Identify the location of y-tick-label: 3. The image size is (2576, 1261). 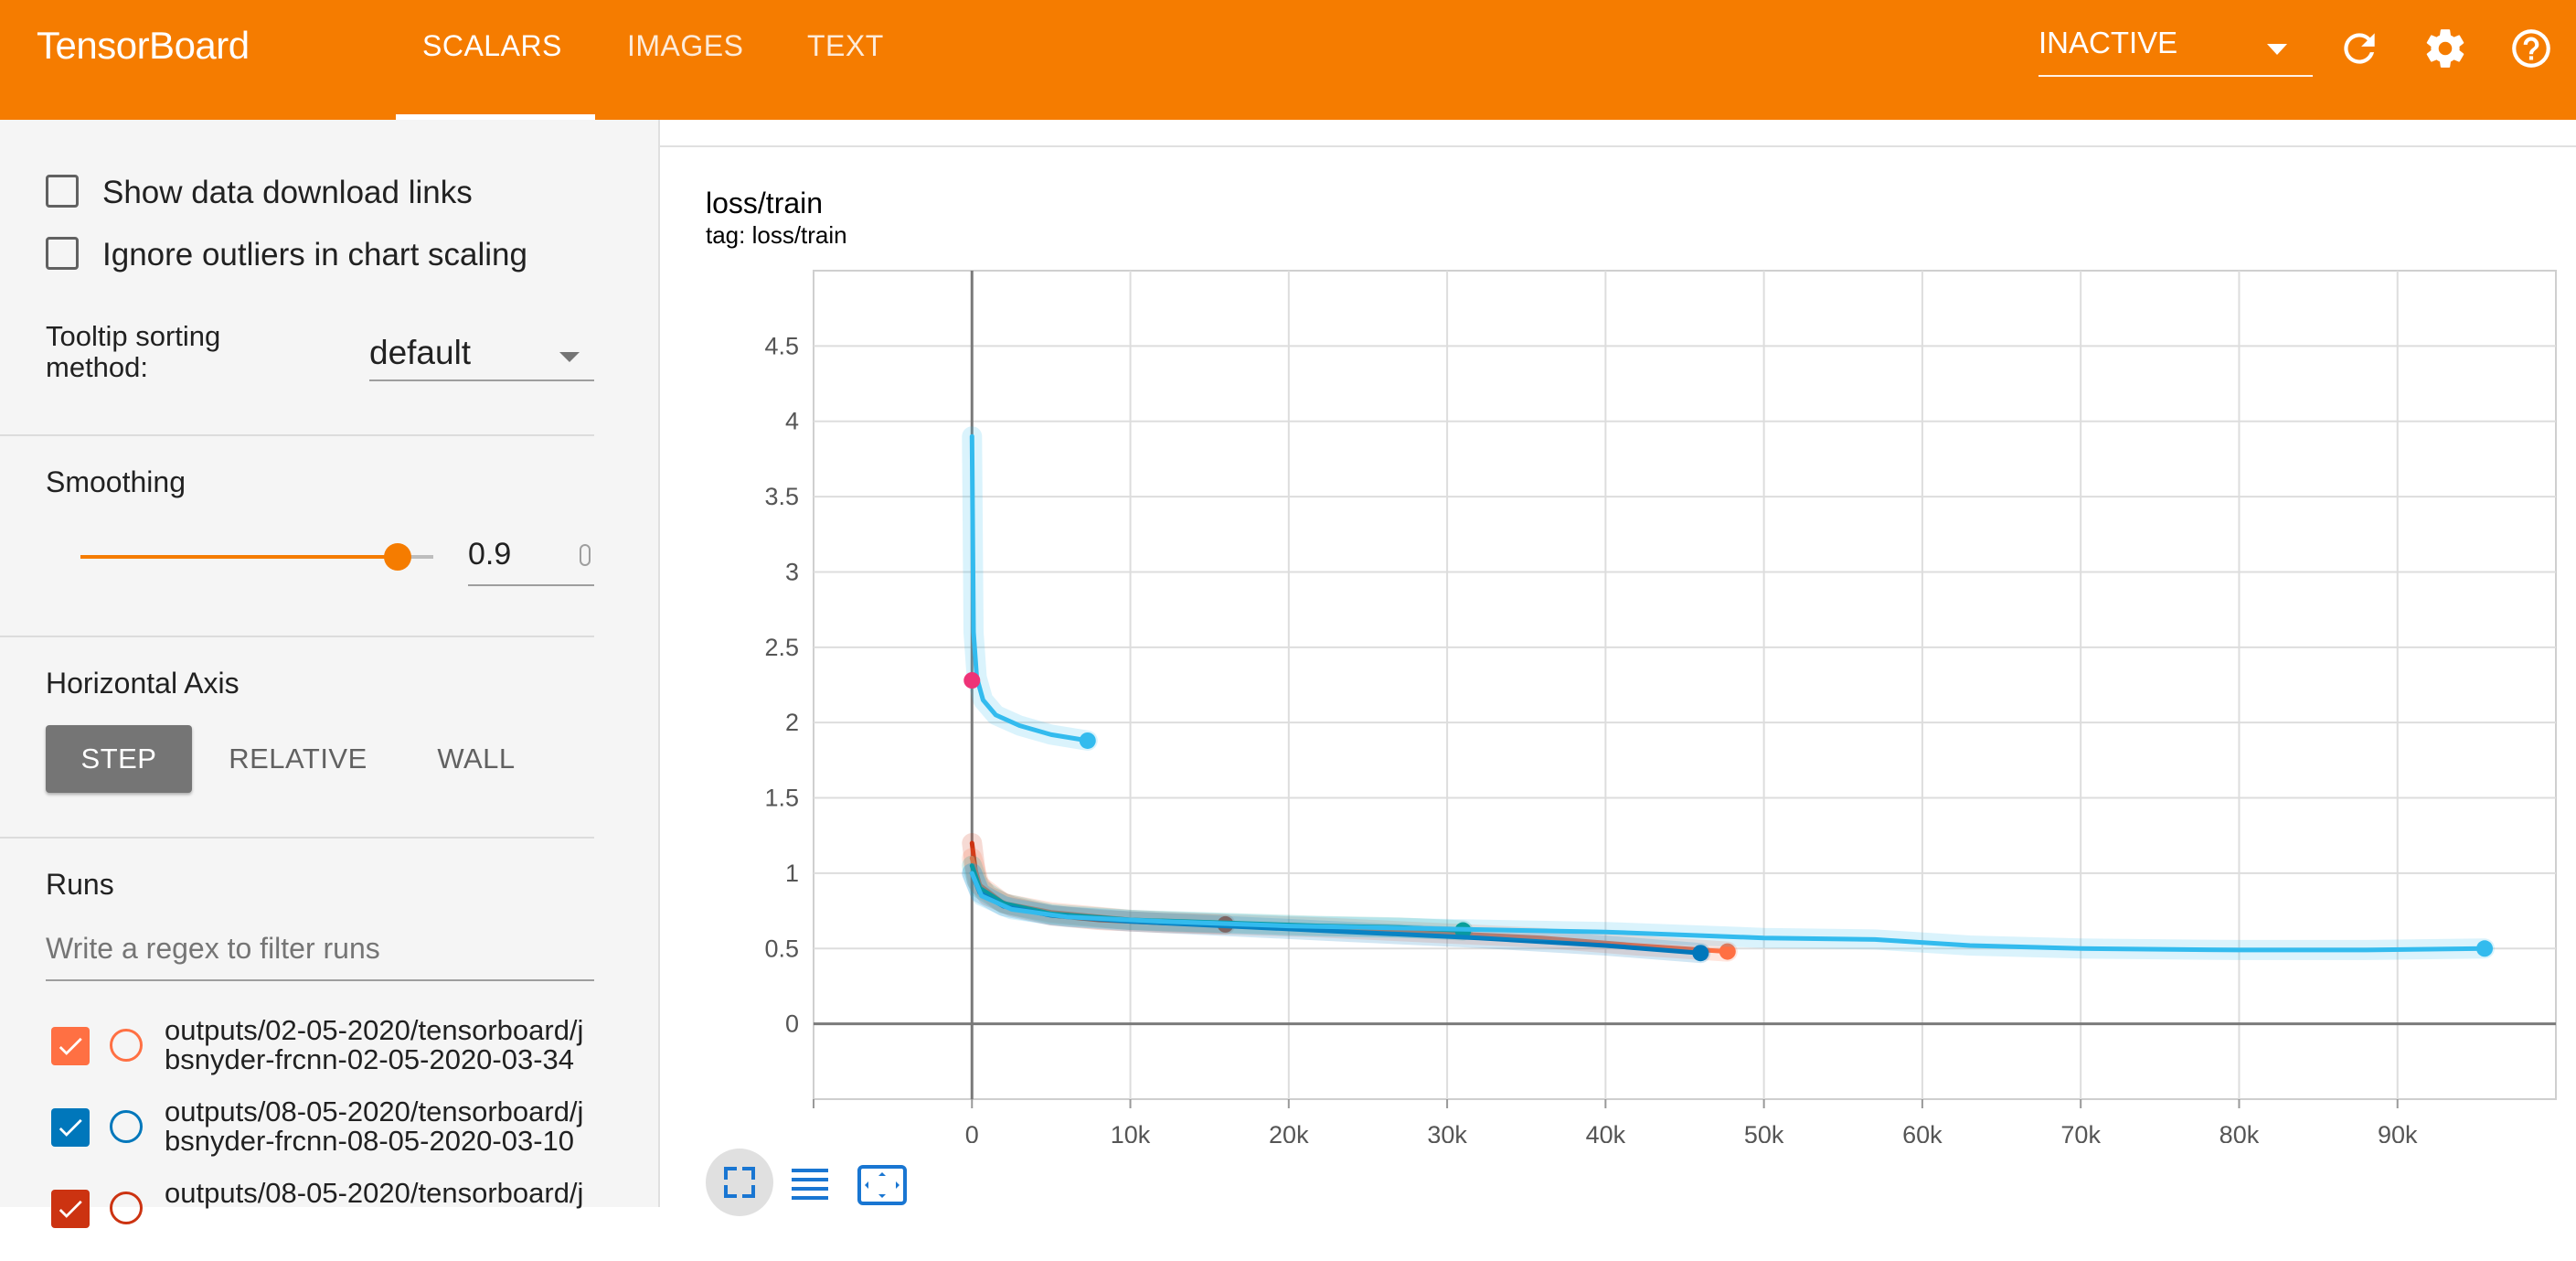
(792, 571).